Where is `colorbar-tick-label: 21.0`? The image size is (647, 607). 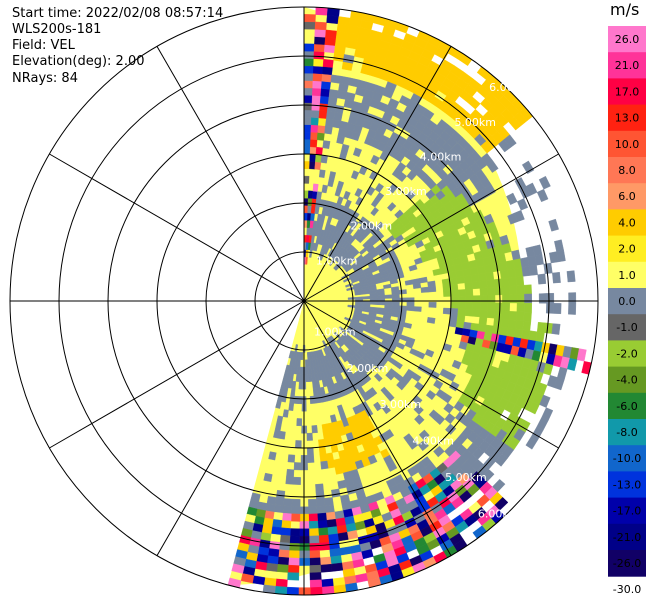 colorbar-tick-label: 21.0 is located at coordinates (627, 65).